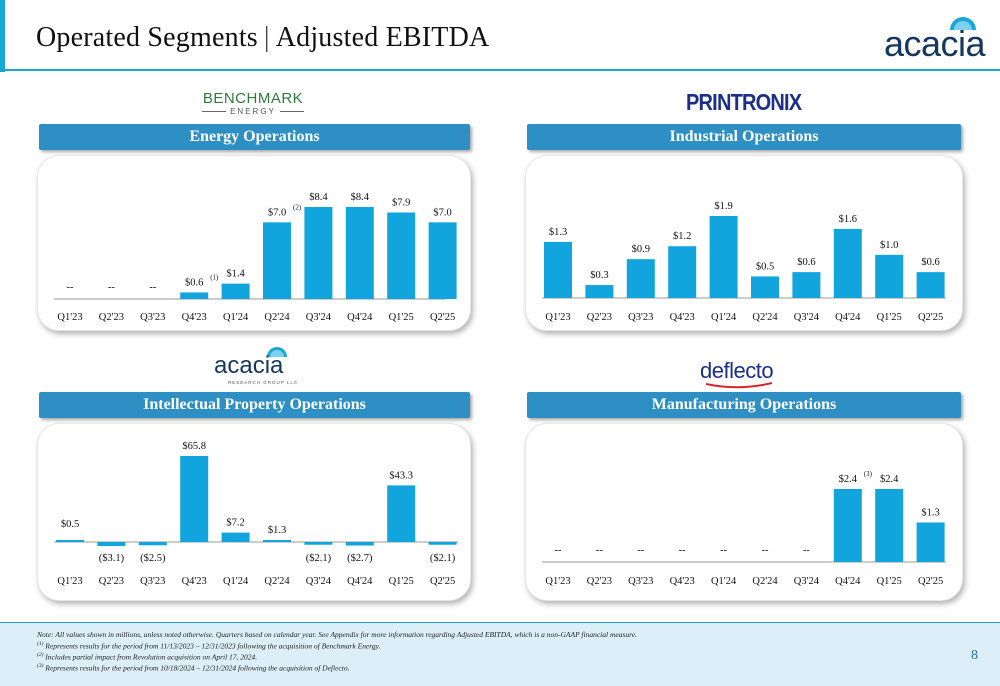  I want to click on title-rule, so click(500, 70).